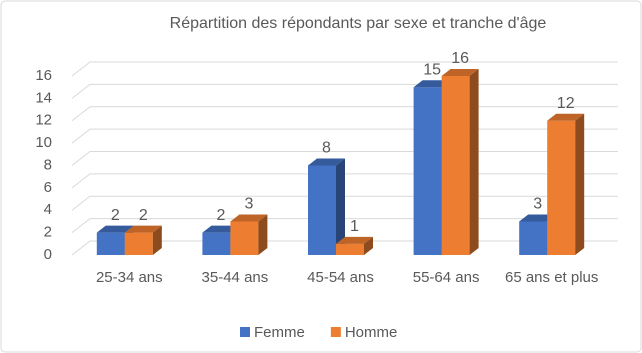 The width and height of the screenshot is (642, 353). What do you see at coordinates (326, 148) in the screenshot?
I see `data-label: 8` at bounding box center [326, 148].